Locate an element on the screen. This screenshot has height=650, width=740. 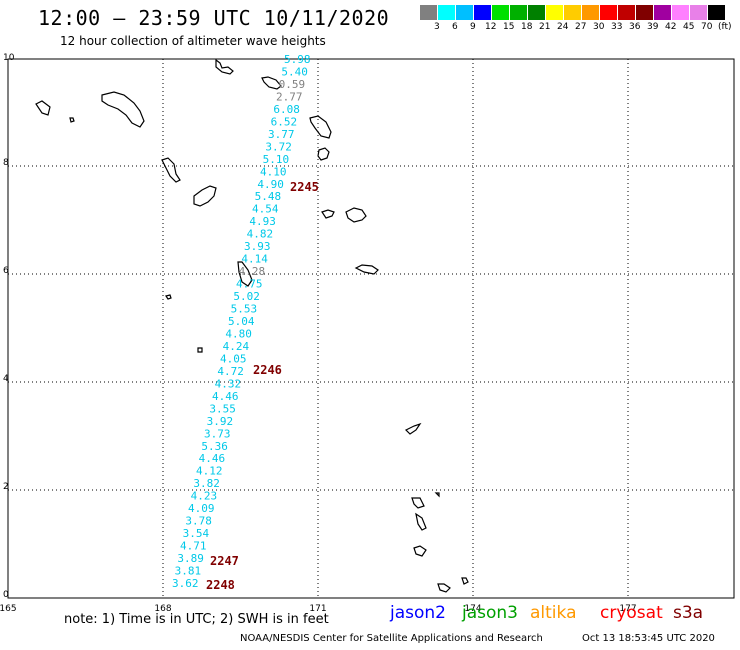
y-tick-label: 0 is located at coordinates (6, 595).